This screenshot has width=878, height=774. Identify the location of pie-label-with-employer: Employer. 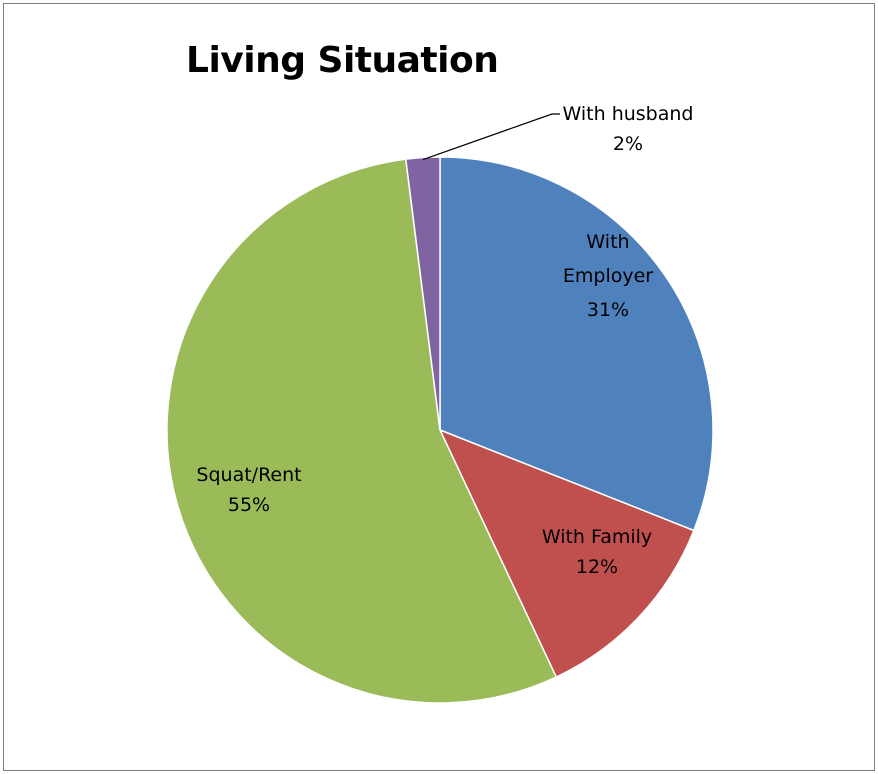
(608, 276).